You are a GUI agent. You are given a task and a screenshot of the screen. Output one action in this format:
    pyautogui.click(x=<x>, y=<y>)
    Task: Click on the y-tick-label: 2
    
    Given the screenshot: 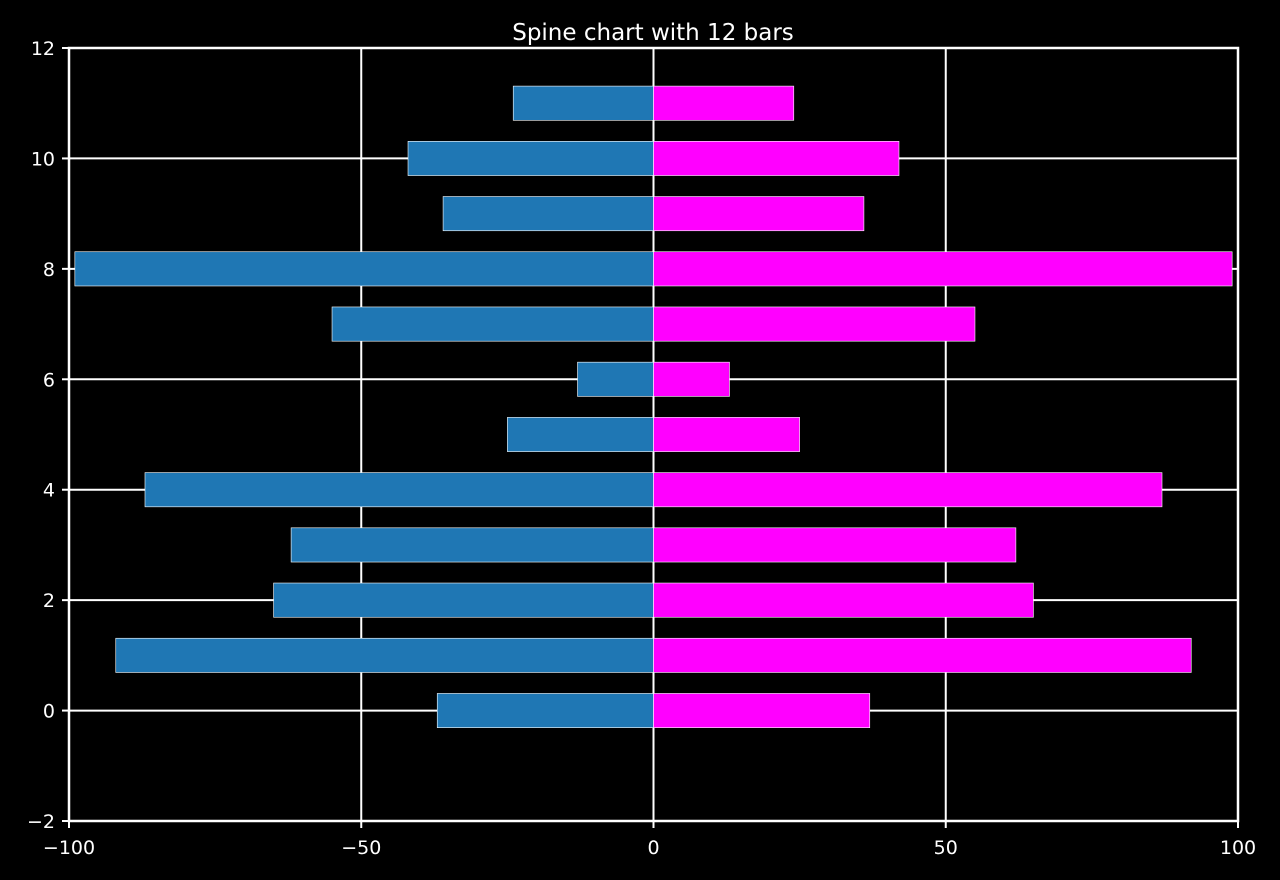 What is the action you would take?
    pyautogui.click(x=49, y=601)
    